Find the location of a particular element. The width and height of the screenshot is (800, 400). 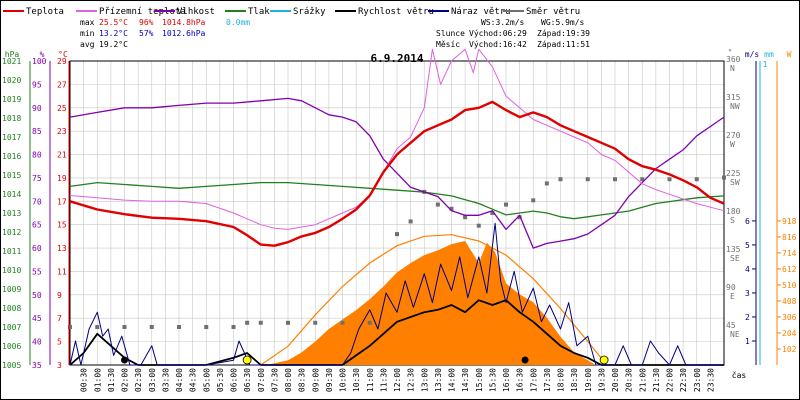

legend-label-feels: Přízemní teplota is located at coordinates (142, 12).